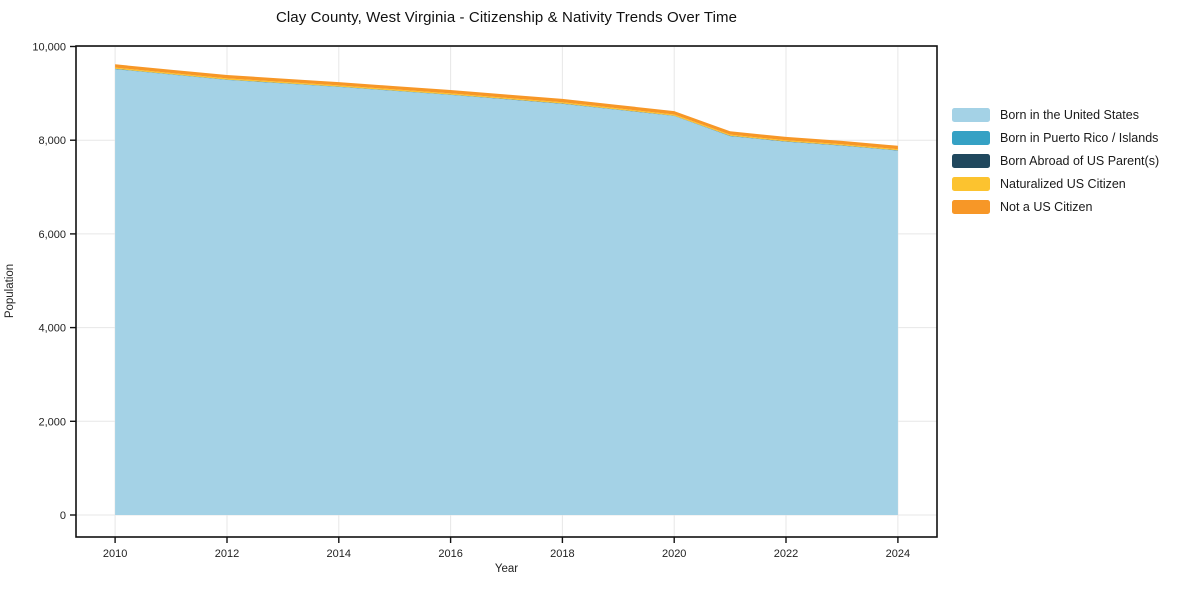  What do you see at coordinates (1080, 160) in the screenshot?
I see `legend-label: Born Abroad of US Parent(s)` at bounding box center [1080, 160].